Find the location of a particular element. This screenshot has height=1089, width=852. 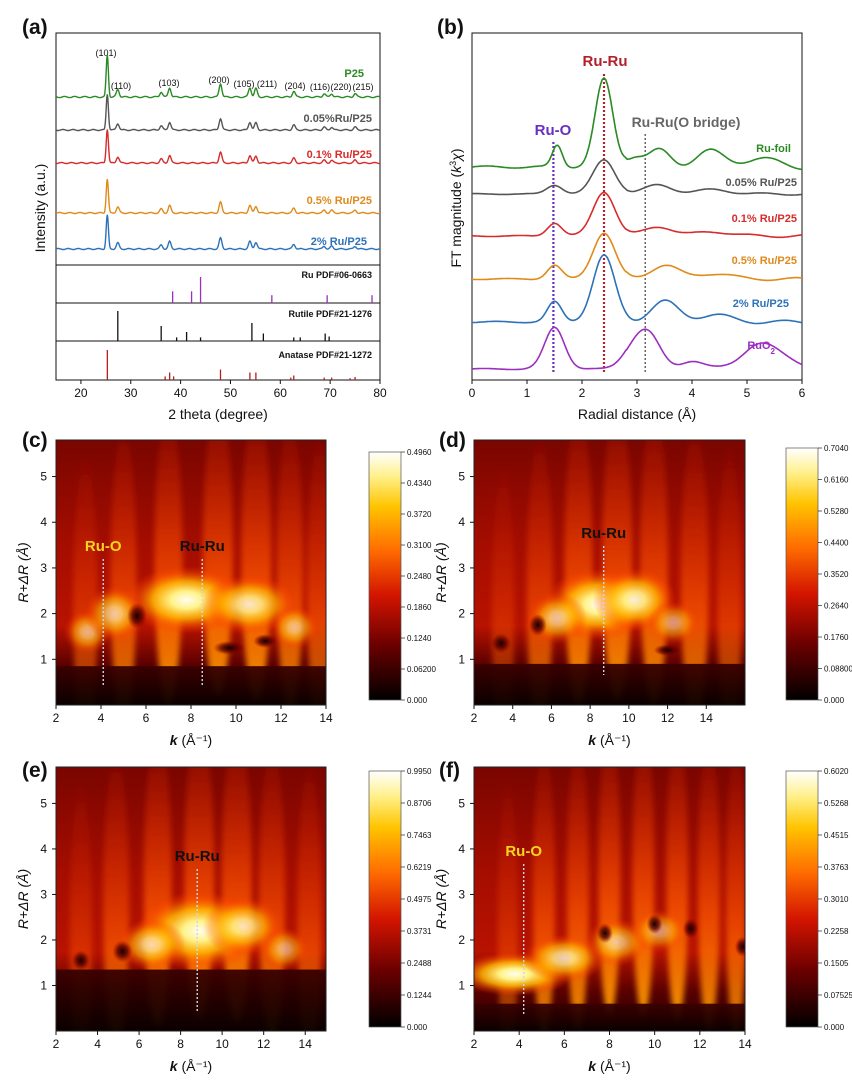

x-tick-label: 20 is located at coordinates (81, 393).